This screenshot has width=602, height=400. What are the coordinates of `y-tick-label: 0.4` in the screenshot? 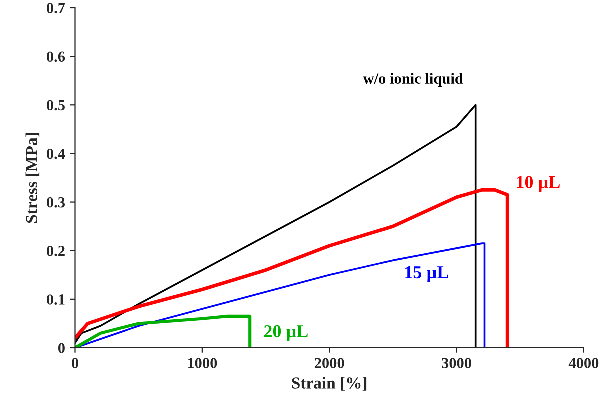 It's located at (56, 154).